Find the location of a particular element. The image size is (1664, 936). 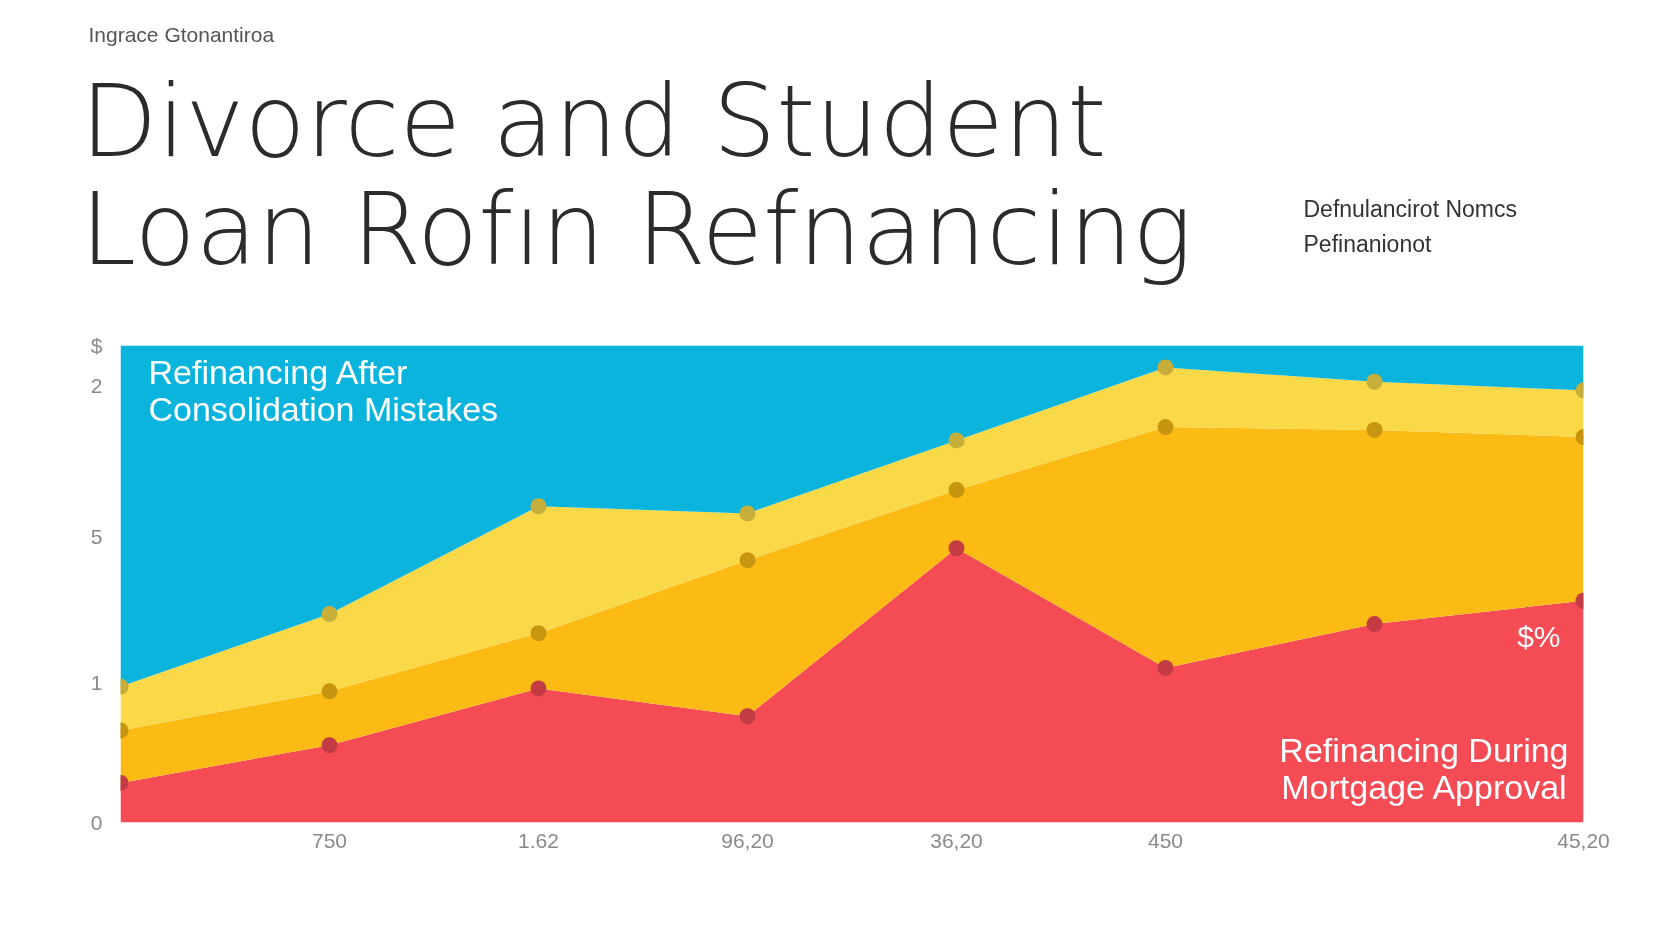

x-tick-label: 1.62 is located at coordinates (538, 840).